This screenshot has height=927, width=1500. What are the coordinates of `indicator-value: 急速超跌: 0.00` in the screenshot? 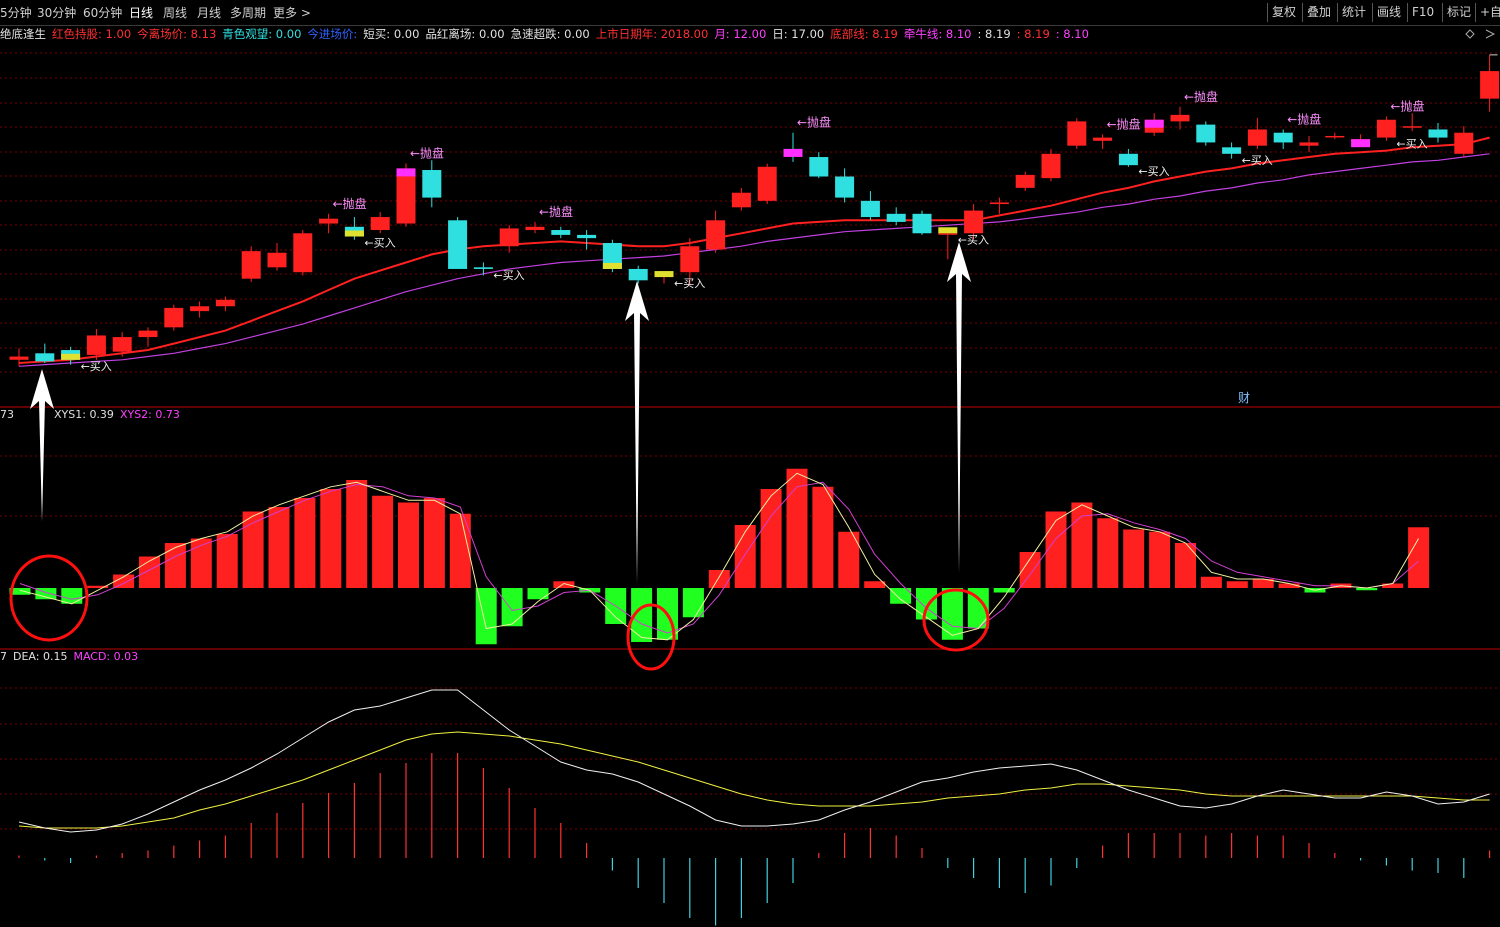 It's located at (550, 34).